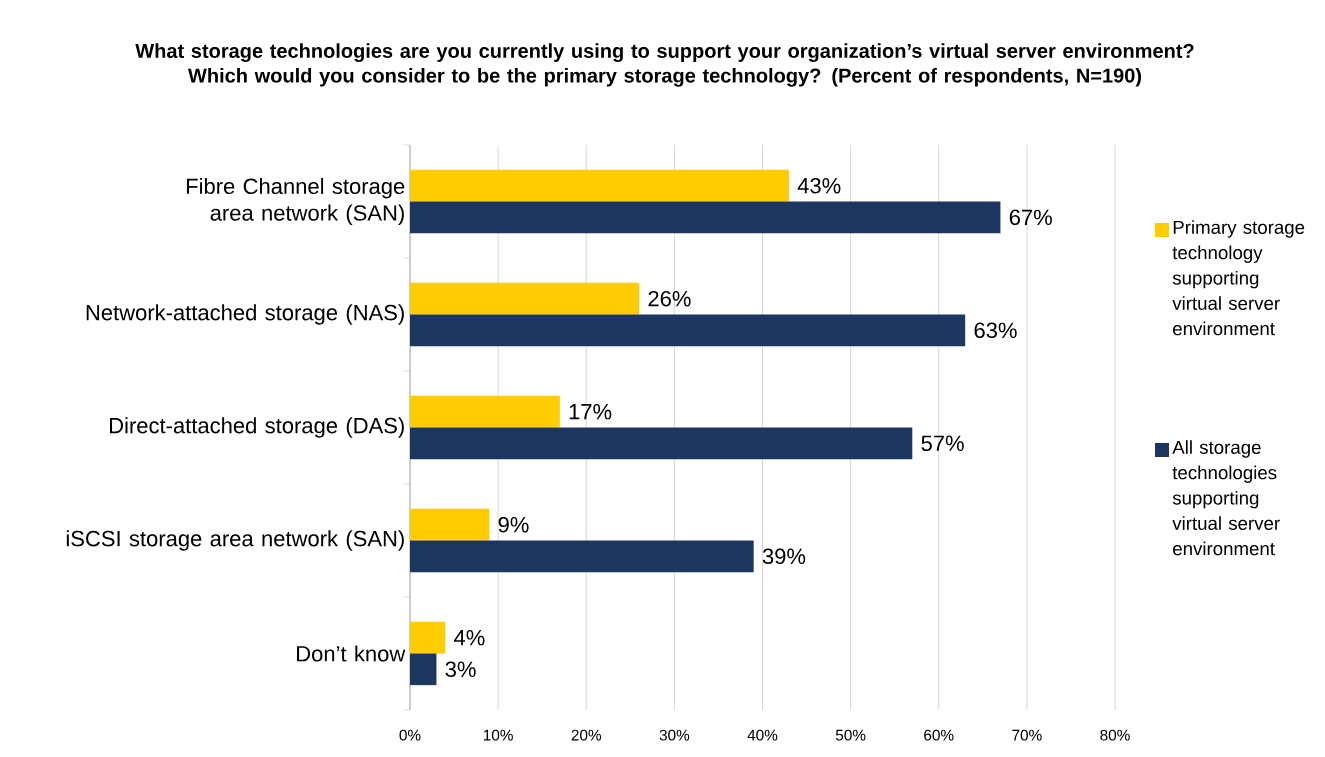  What do you see at coordinates (498, 735) in the screenshot?
I see `x-tick-label: 10%` at bounding box center [498, 735].